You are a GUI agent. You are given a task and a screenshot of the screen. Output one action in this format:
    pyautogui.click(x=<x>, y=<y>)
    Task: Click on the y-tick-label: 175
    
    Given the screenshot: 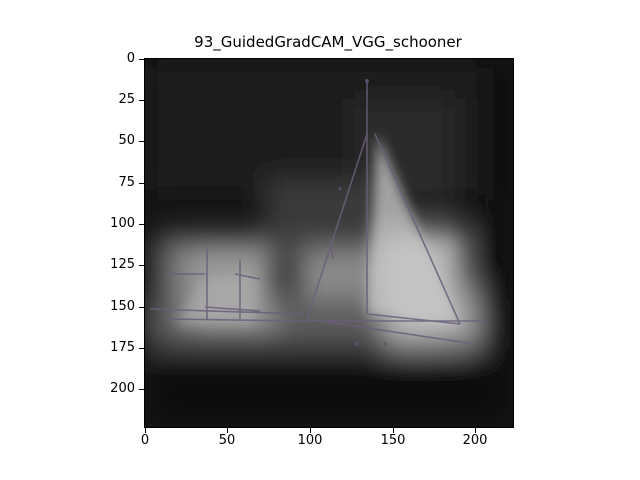 What is the action you would take?
    pyautogui.click(x=122, y=347)
    